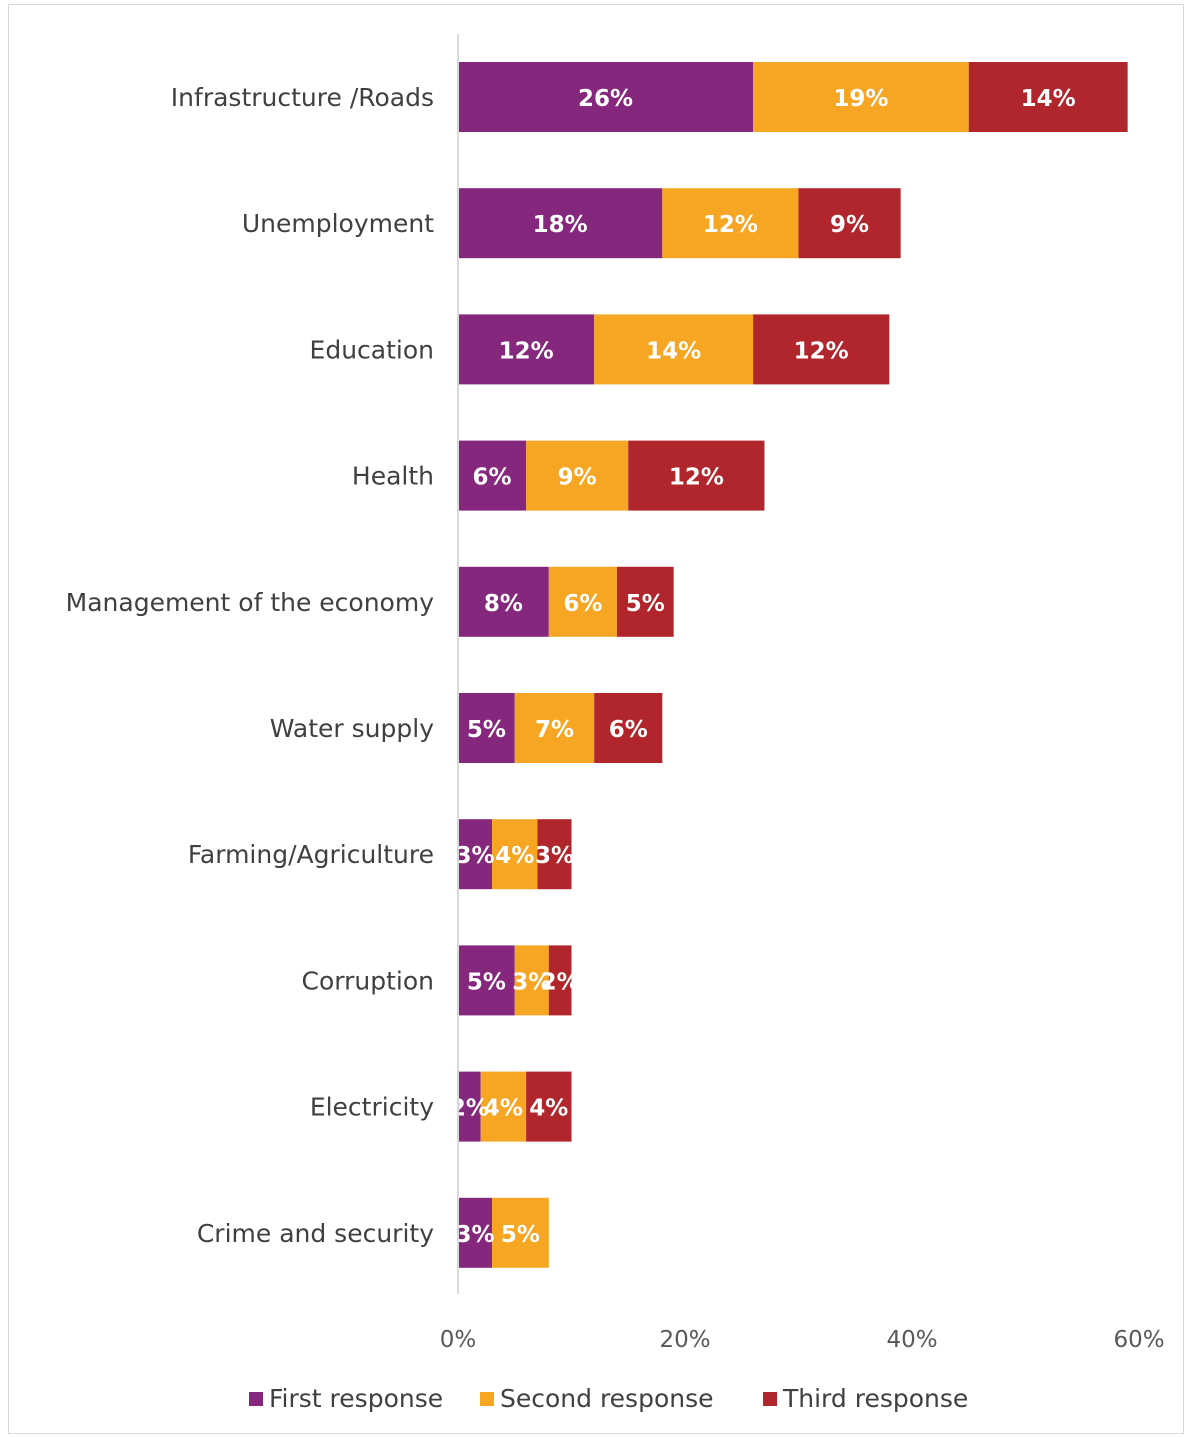 Image resolution: width=1187 pixels, height=1437 pixels. Describe the element at coordinates (352, 728) in the screenshot. I see `category-label: Water supply` at that location.